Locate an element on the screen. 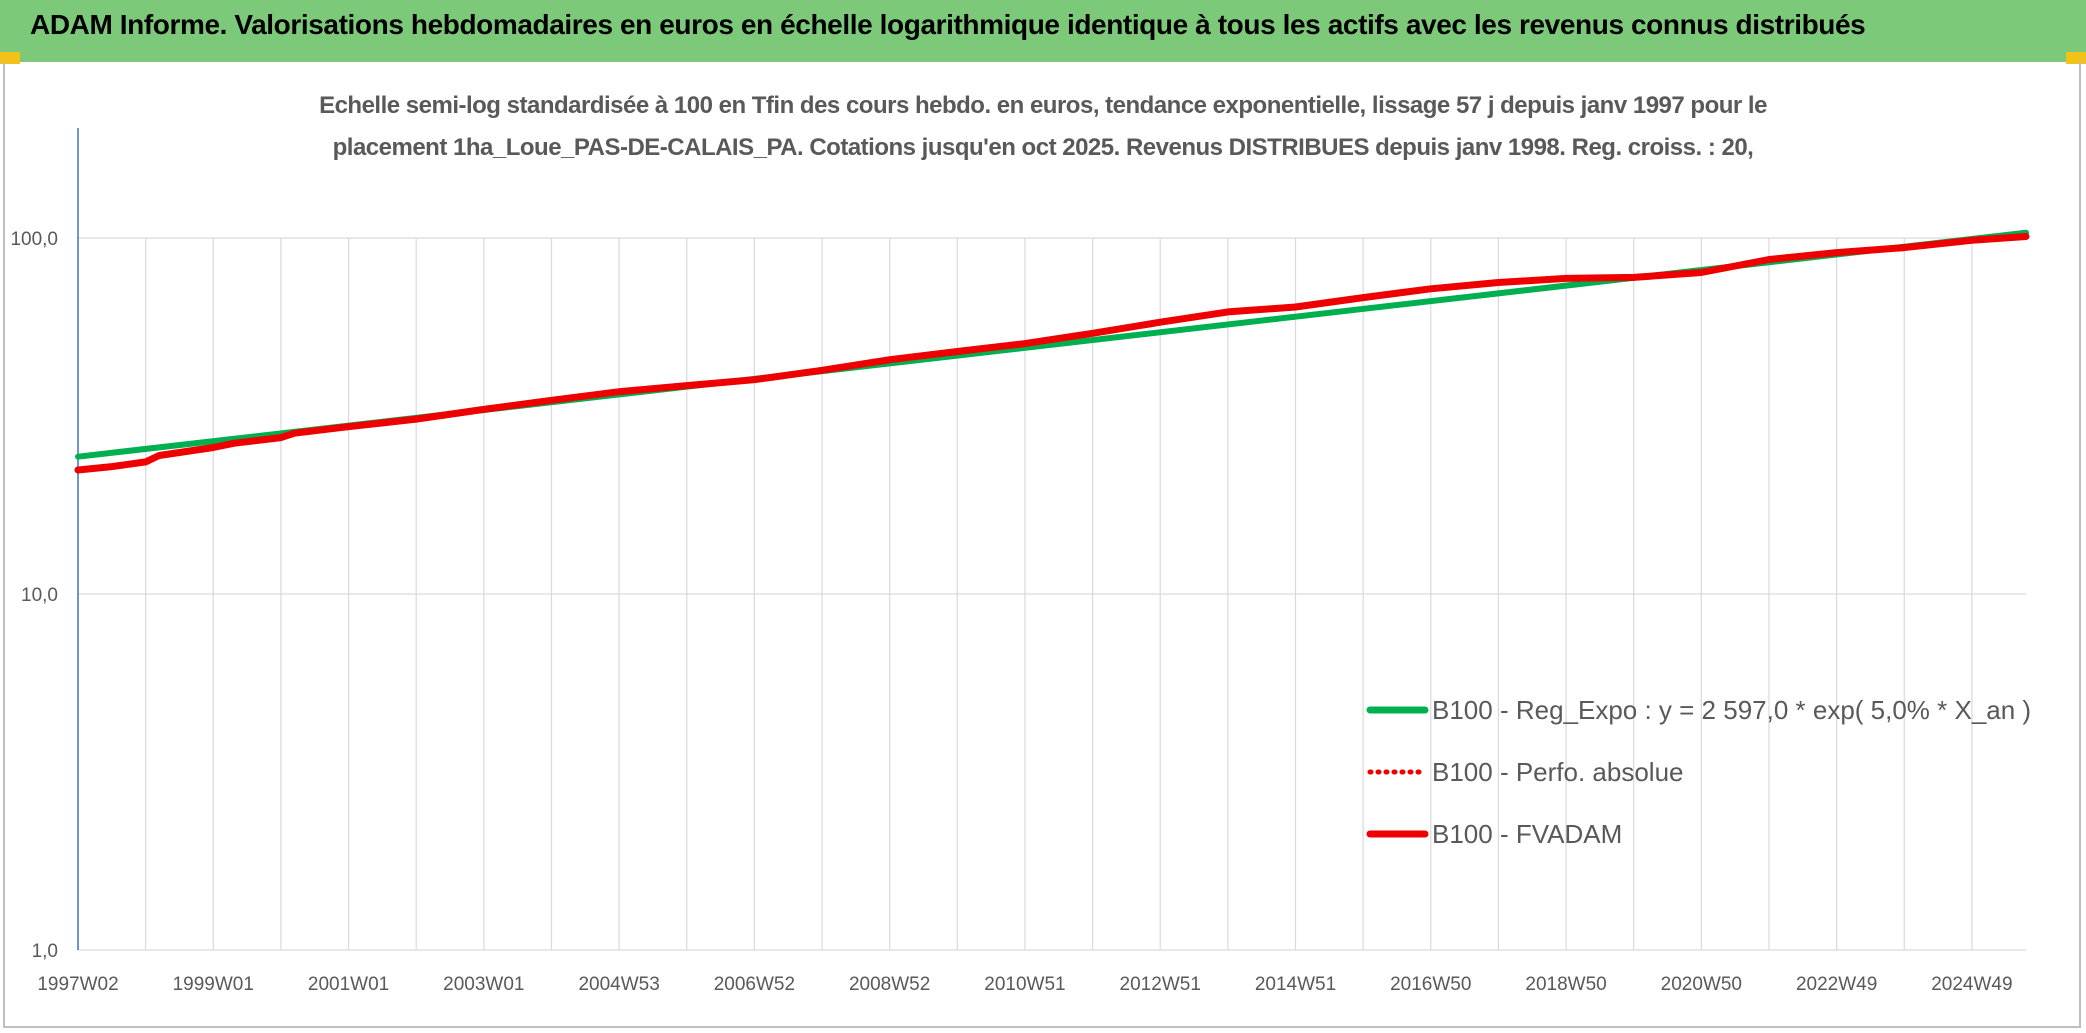 This screenshot has width=2086, height=1033. x-tick-label: 2003W01 is located at coordinates (483, 984).